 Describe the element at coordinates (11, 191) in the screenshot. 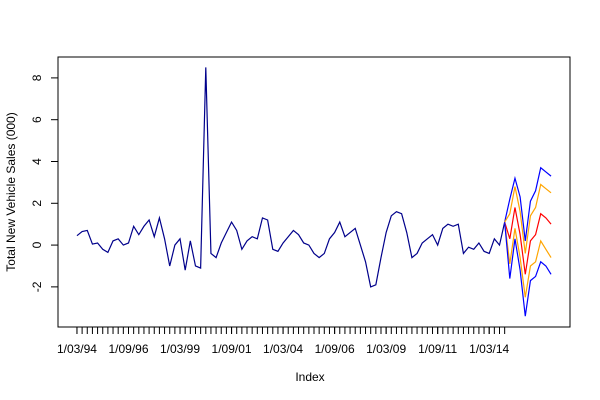

I see `y-axis-label: Total New Vehicle Sales (000)` at that location.